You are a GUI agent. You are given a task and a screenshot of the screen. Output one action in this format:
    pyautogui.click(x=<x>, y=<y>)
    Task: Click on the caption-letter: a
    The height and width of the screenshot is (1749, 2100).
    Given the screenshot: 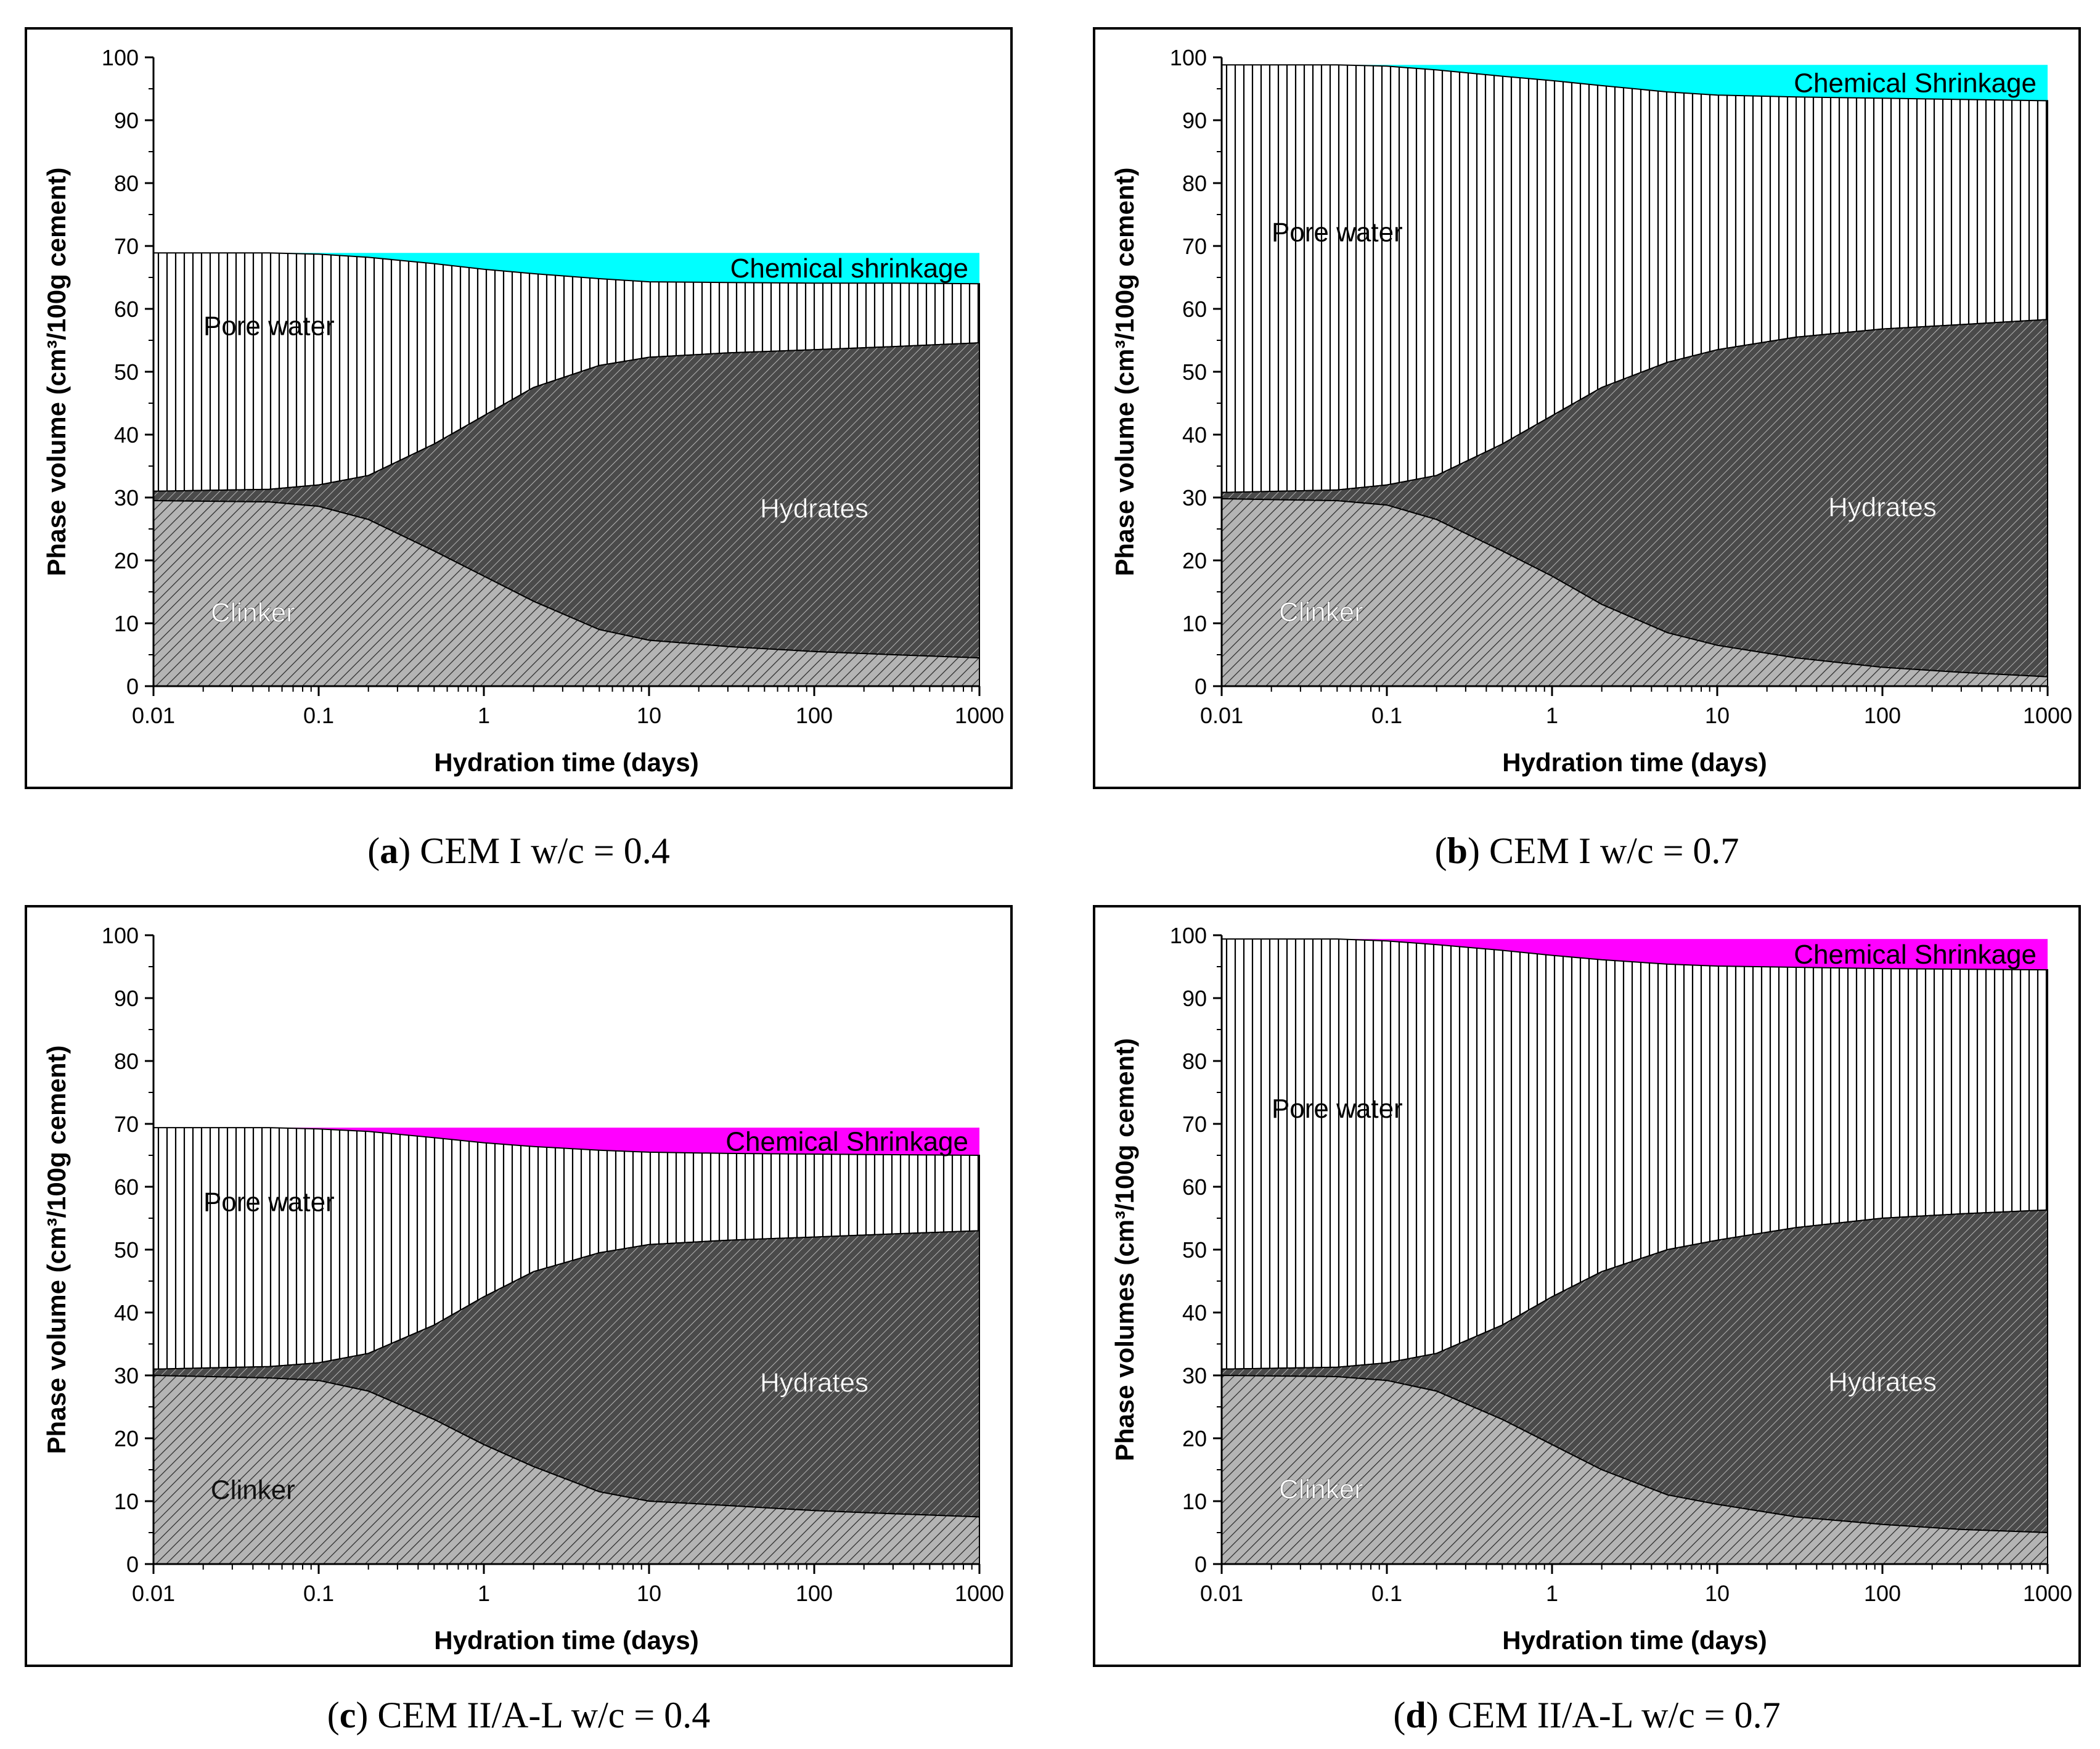 What is the action you would take?
    pyautogui.click(x=390, y=850)
    